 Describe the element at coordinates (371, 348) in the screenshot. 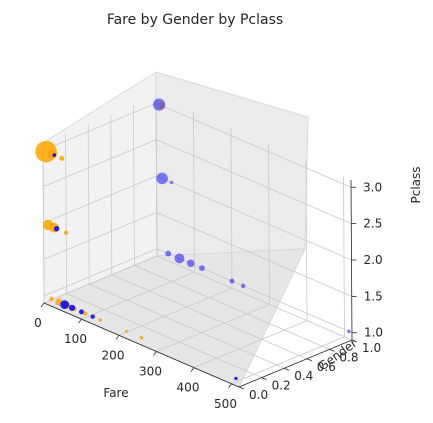

I see `y-tick-label: 1.0` at that location.